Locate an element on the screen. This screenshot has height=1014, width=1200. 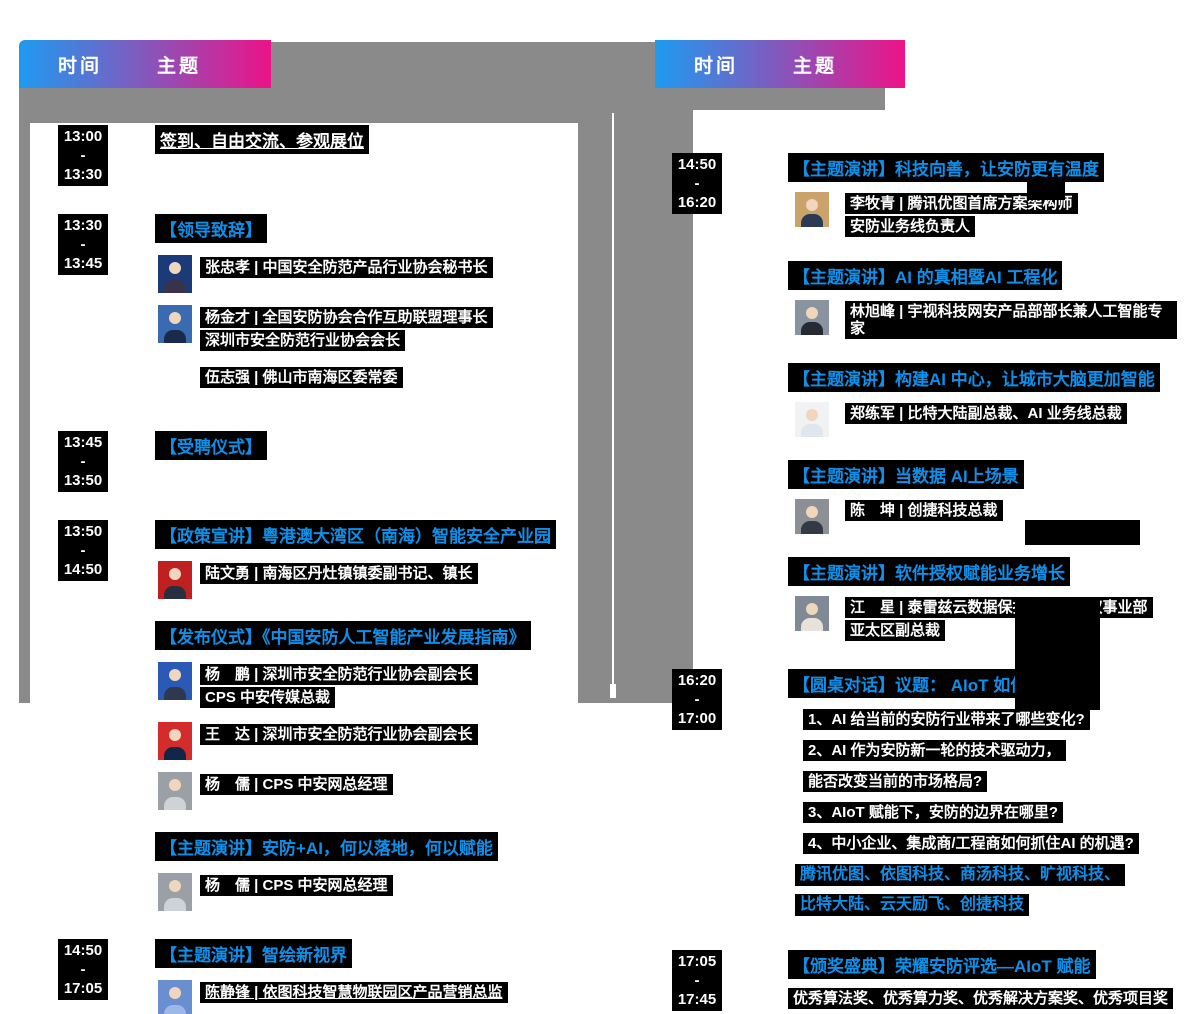
time-range: 17:05-17:45 is located at coordinates (697, 980).